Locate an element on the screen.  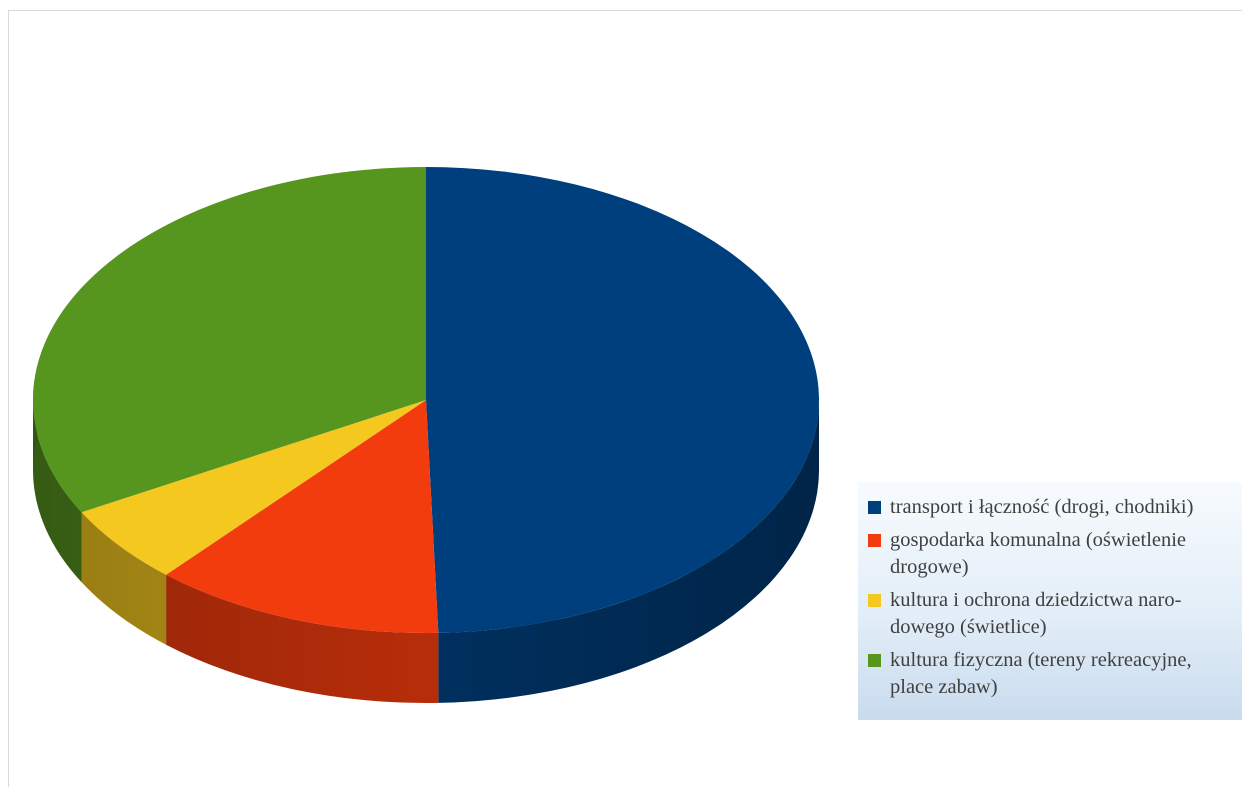
legend-label-kultura-dziedzictwo-line-2: dowego (świetlice) is located at coordinates (968, 627).